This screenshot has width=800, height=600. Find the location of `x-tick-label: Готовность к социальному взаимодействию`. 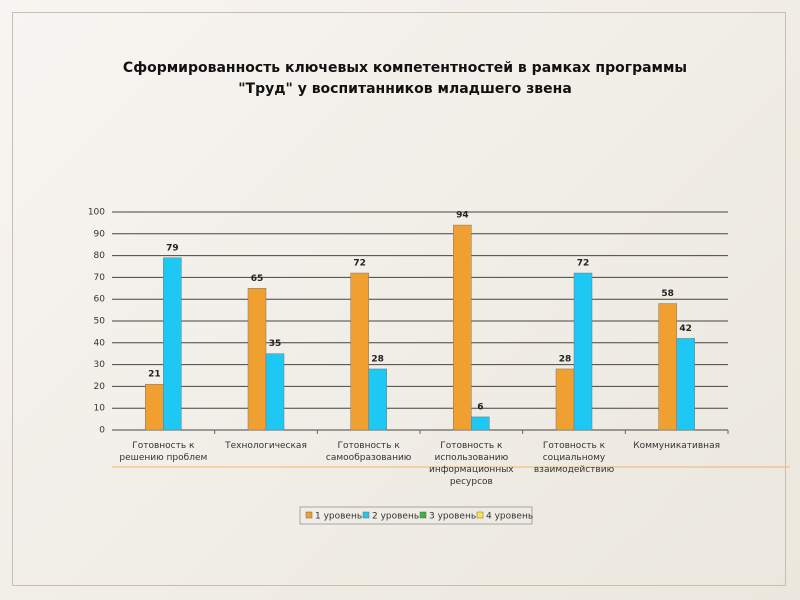

x-tick-label: Готовность к социальному взаимодействию is located at coordinates (574, 458).